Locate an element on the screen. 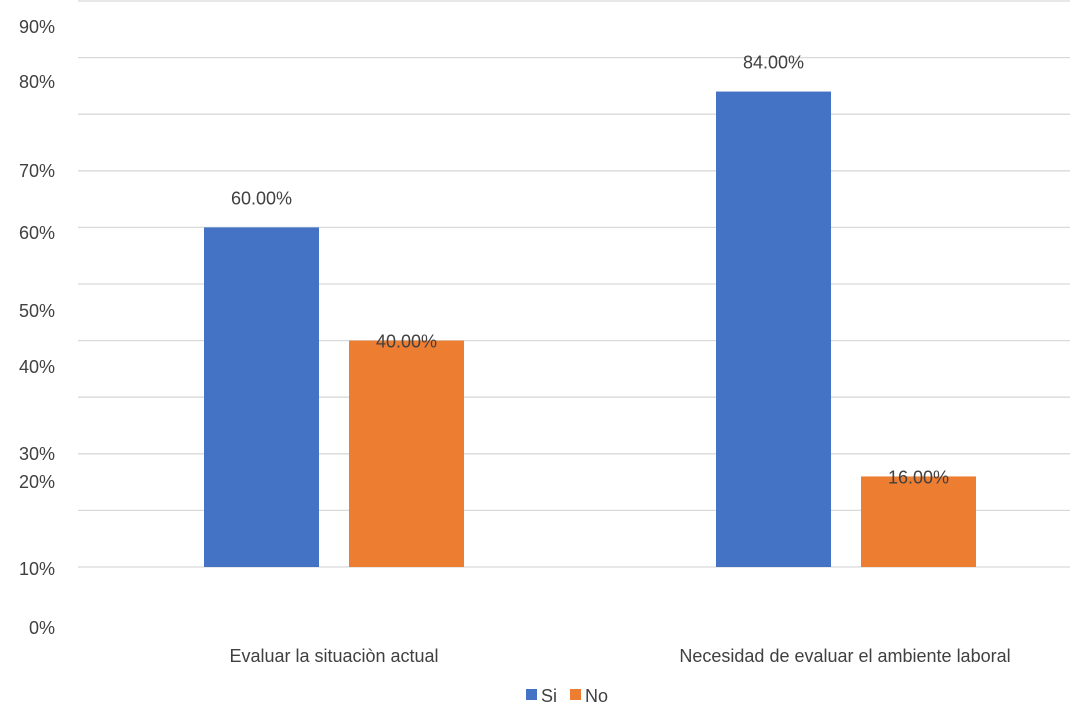 The image size is (1090, 713). y-tick-label: 40% is located at coordinates (37, 367).